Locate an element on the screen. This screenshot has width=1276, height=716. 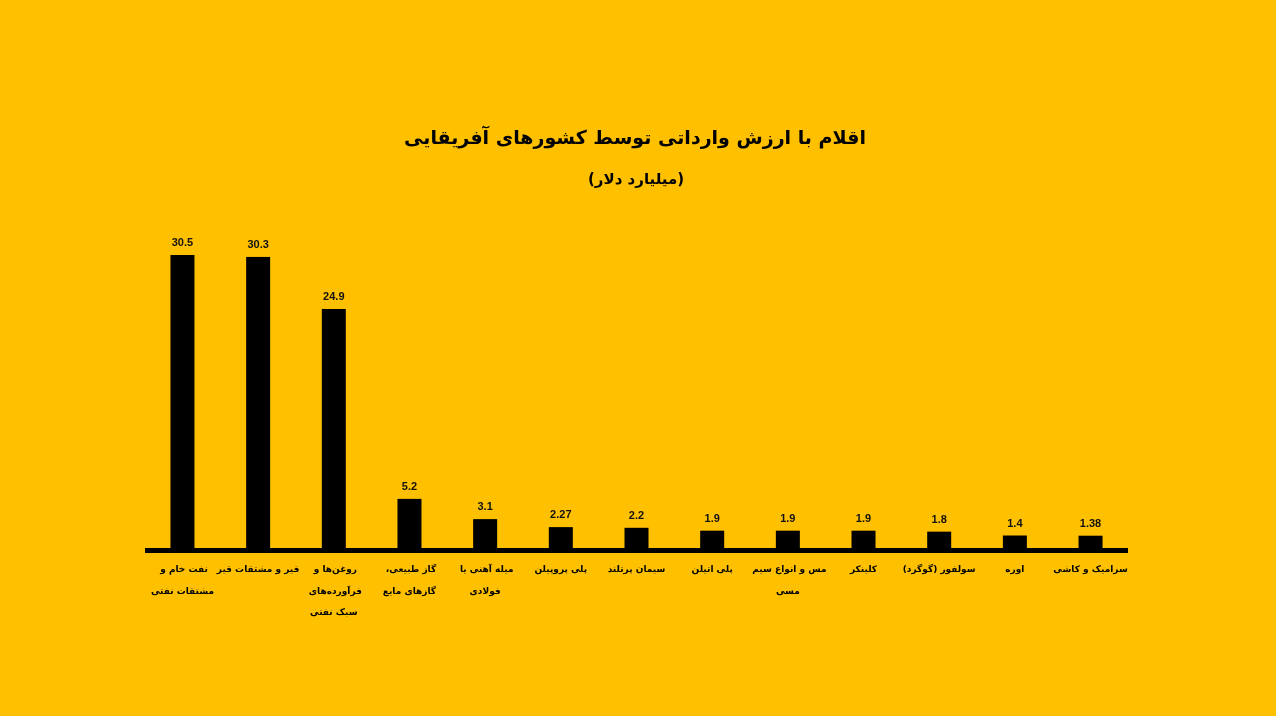
data-label: 30.5 is located at coordinates (182, 242).